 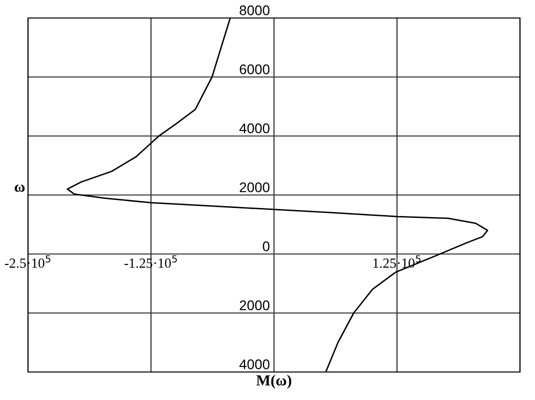 What do you see at coordinates (266, 246) in the screenshot?
I see `y-tick-label: 0` at bounding box center [266, 246].